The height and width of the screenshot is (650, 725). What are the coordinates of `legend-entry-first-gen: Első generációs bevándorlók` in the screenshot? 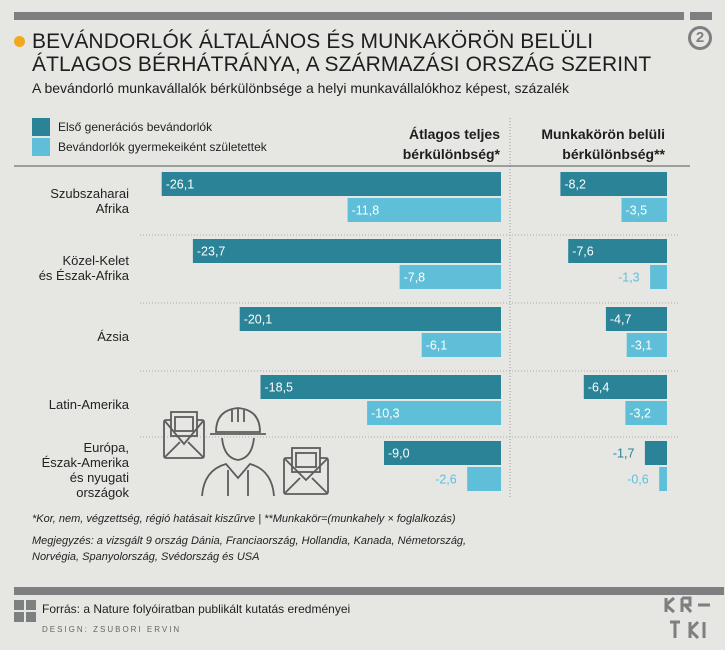 It's located at (122, 127).